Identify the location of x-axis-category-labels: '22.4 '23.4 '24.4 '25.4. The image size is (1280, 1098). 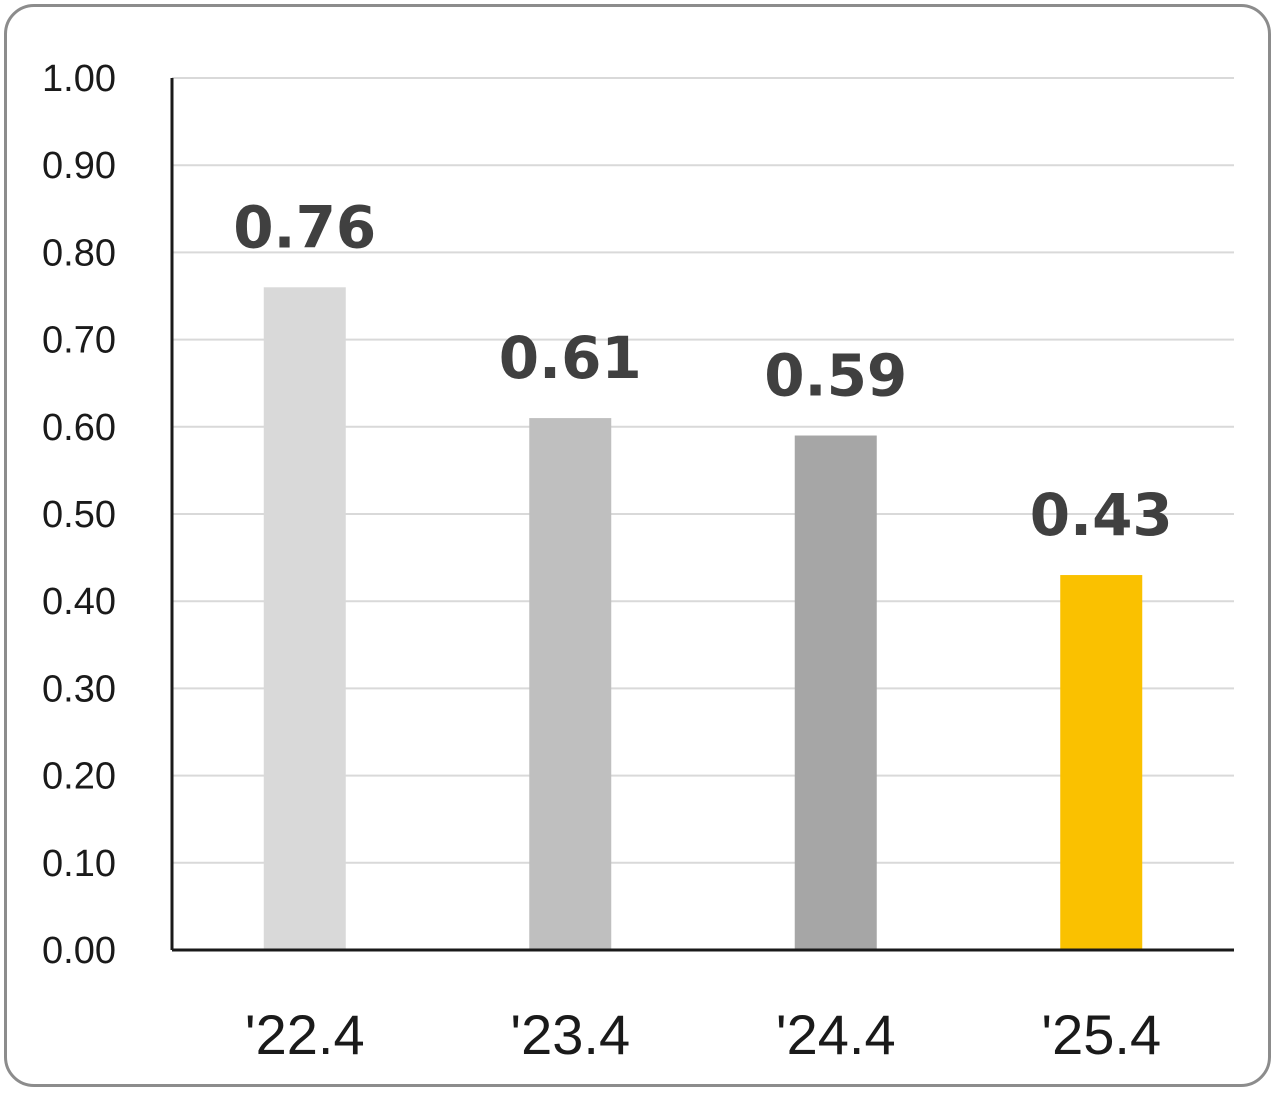
(703, 1034).